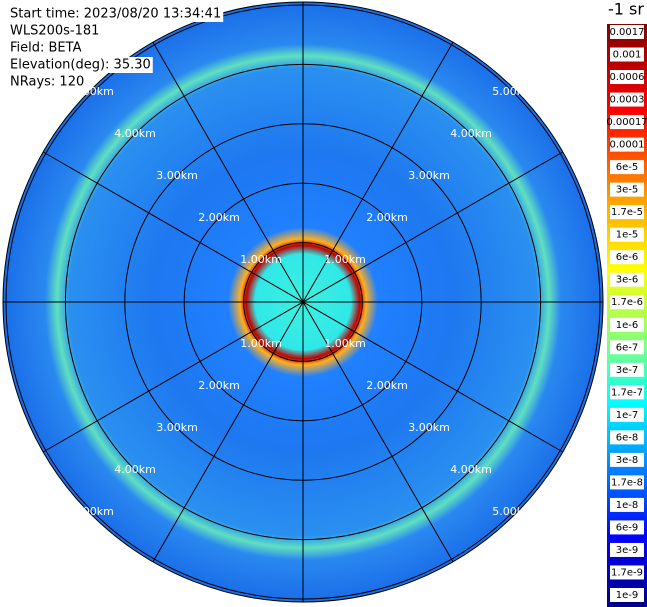 This screenshot has height=607, width=647. I want to click on colorbar-label: 1.7e-8, so click(627, 482).